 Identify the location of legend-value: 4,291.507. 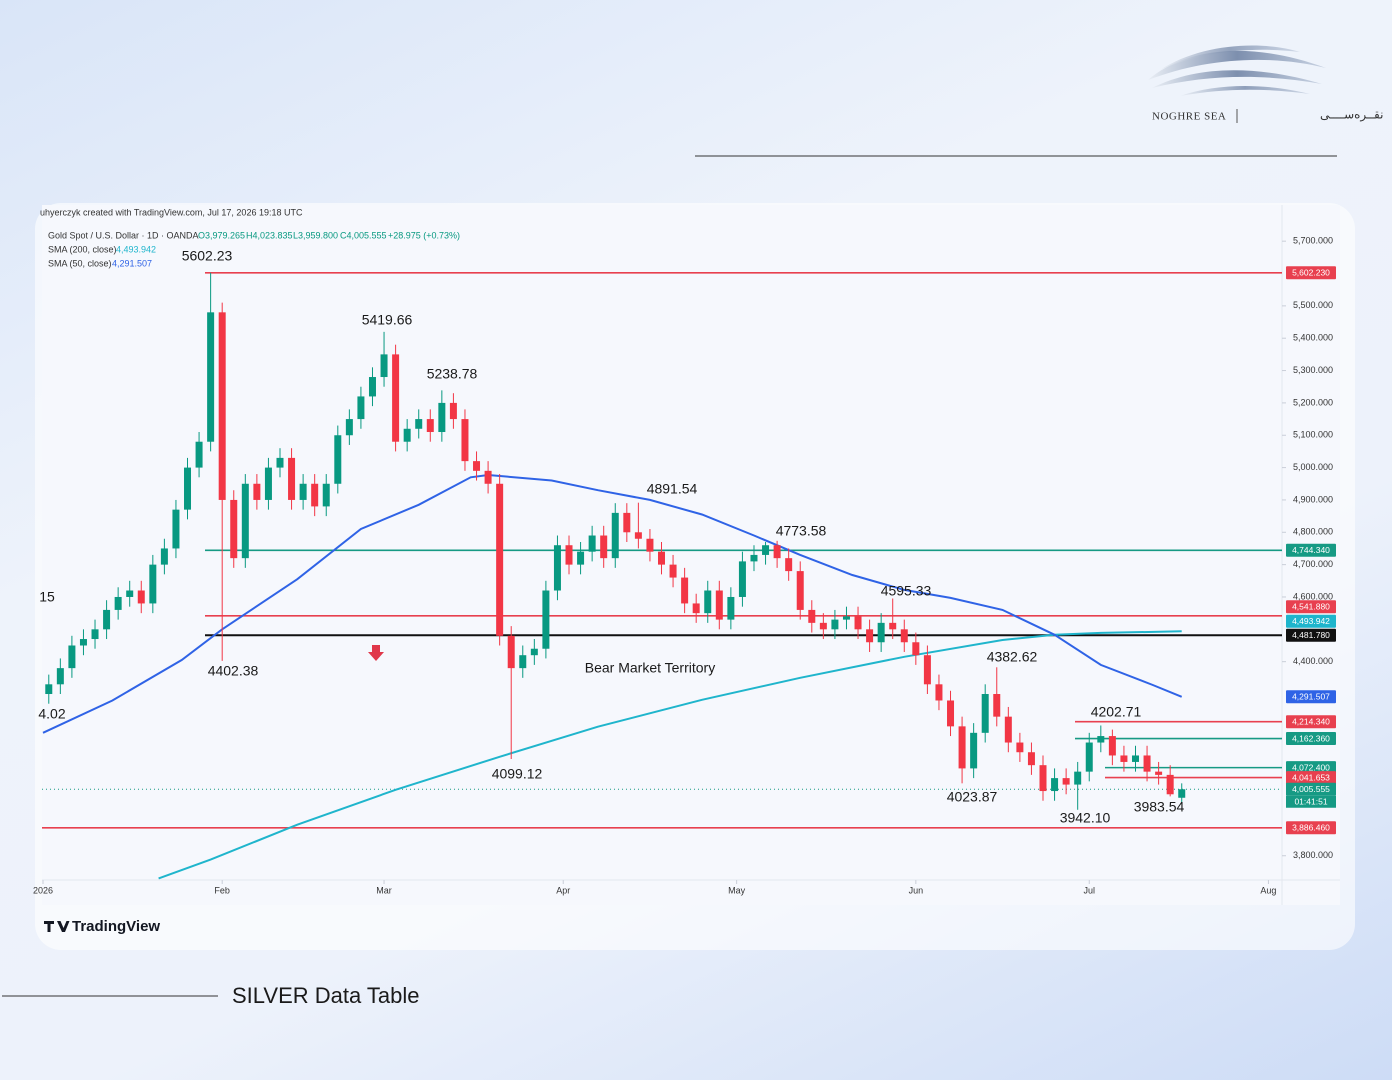
(132, 263).